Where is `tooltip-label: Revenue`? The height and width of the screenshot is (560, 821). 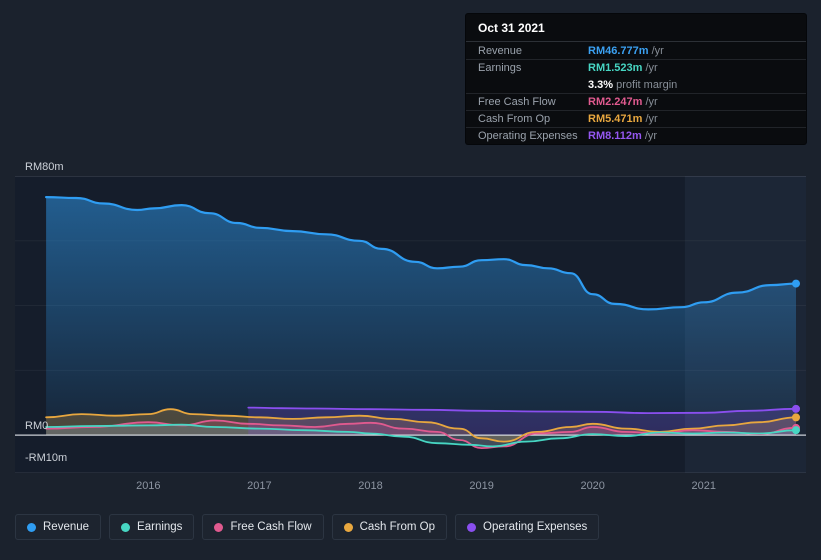 tooltip-label: Revenue is located at coordinates (500, 50).